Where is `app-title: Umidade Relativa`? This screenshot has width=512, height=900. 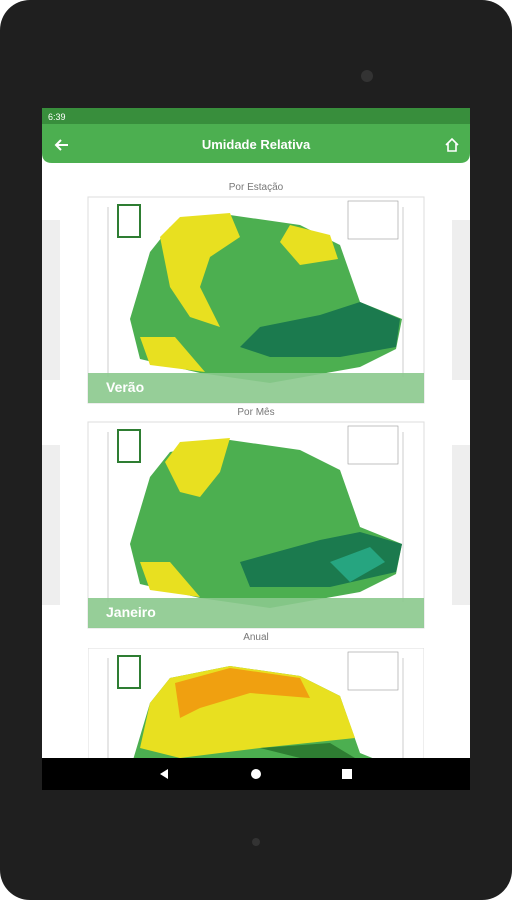
app-title: Umidade Relativa is located at coordinates (256, 144).